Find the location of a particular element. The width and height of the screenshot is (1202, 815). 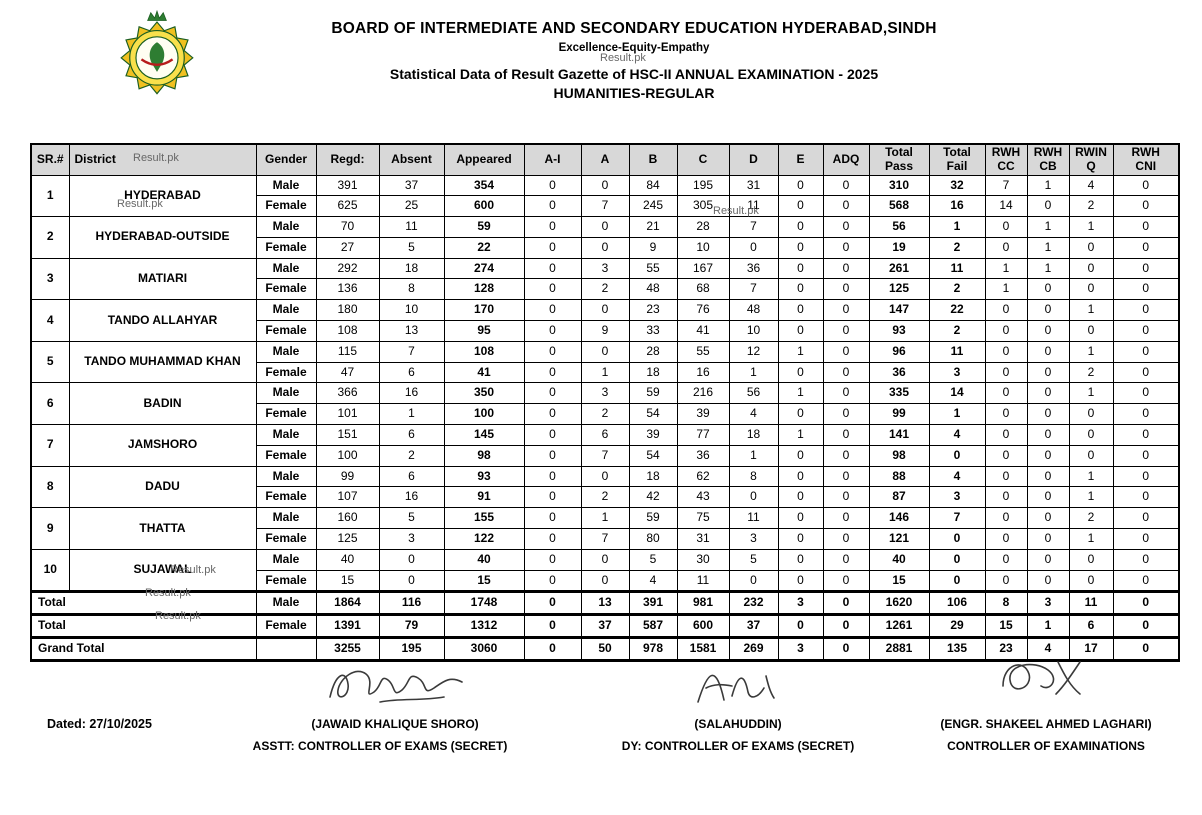

value-cell: 106 is located at coordinates (957, 603).